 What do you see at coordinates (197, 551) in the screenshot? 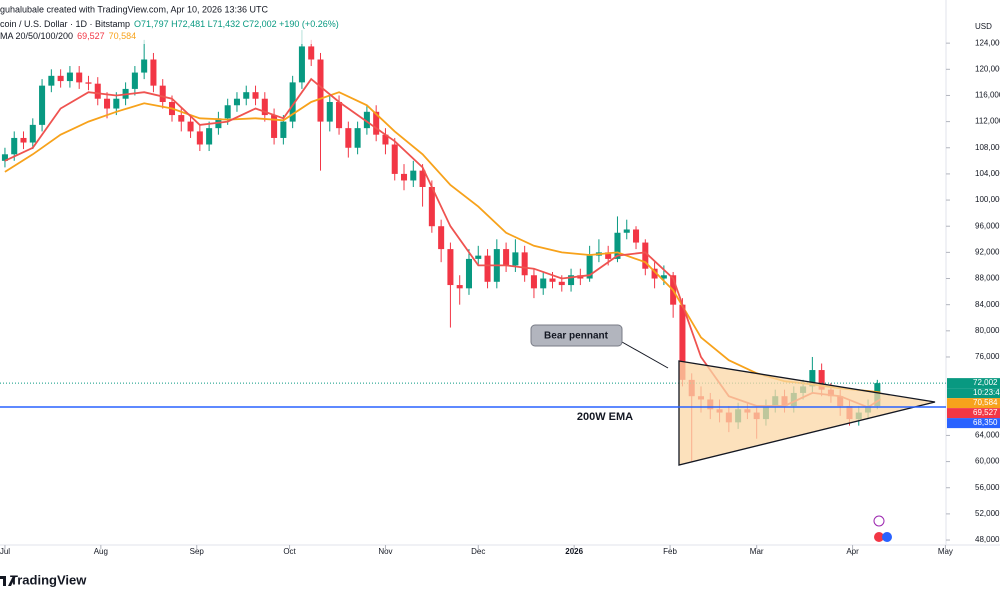
I see `x-tick-label: Sep` at bounding box center [197, 551].